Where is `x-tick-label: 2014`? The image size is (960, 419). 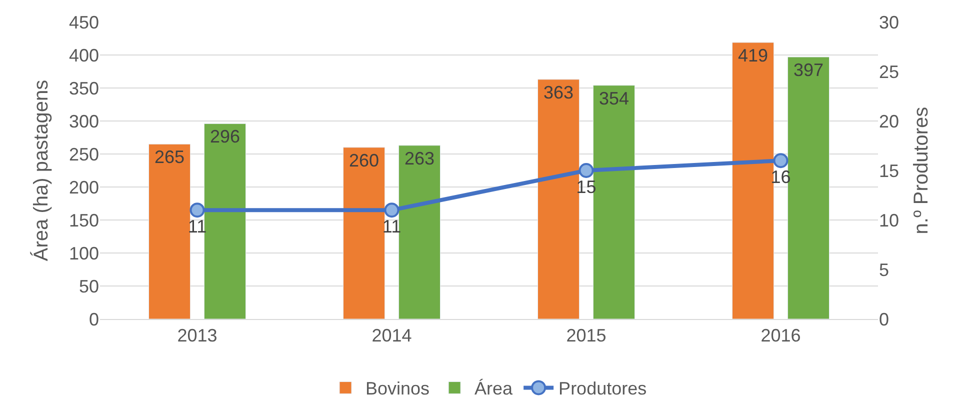
x-tick-label: 2014 is located at coordinates (392, 336).